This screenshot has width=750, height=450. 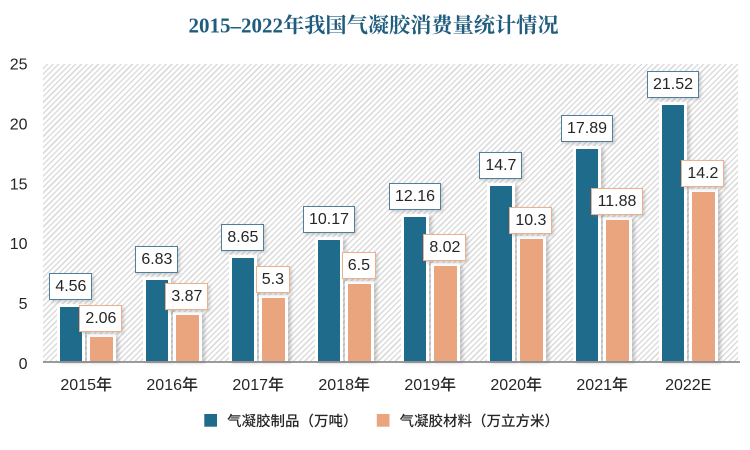 What do you see at coordinates (164, 385) in the screenshot?
I see `svg-text: 2016` at bounding box center [164, 385].